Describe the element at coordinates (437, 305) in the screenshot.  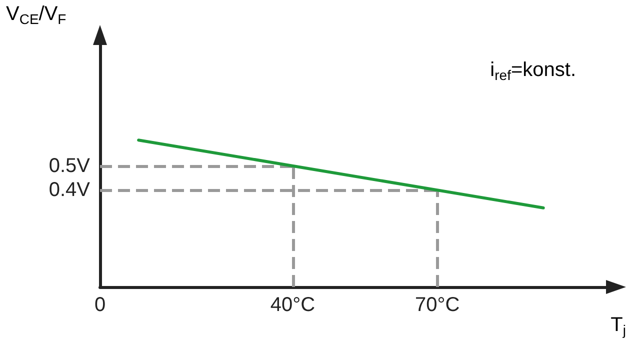
I see `x-tick-label: 70°C` at that location.